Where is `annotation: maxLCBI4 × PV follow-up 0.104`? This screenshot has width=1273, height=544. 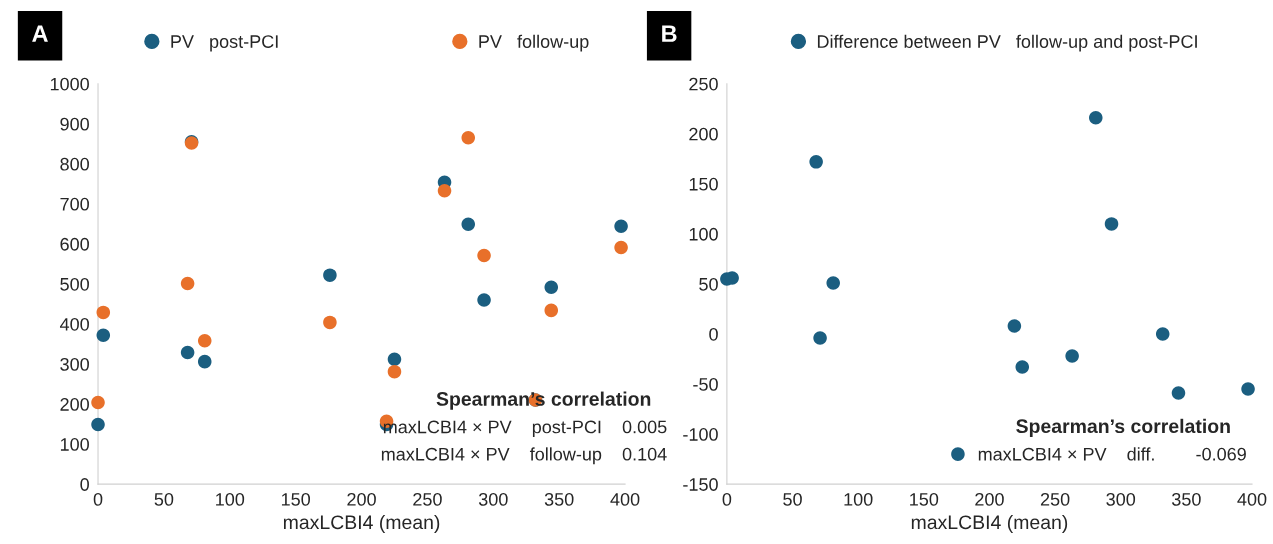
annotation: maxLCBI4 × PV follow-up 0.104 is located at coordinates (524, 456).